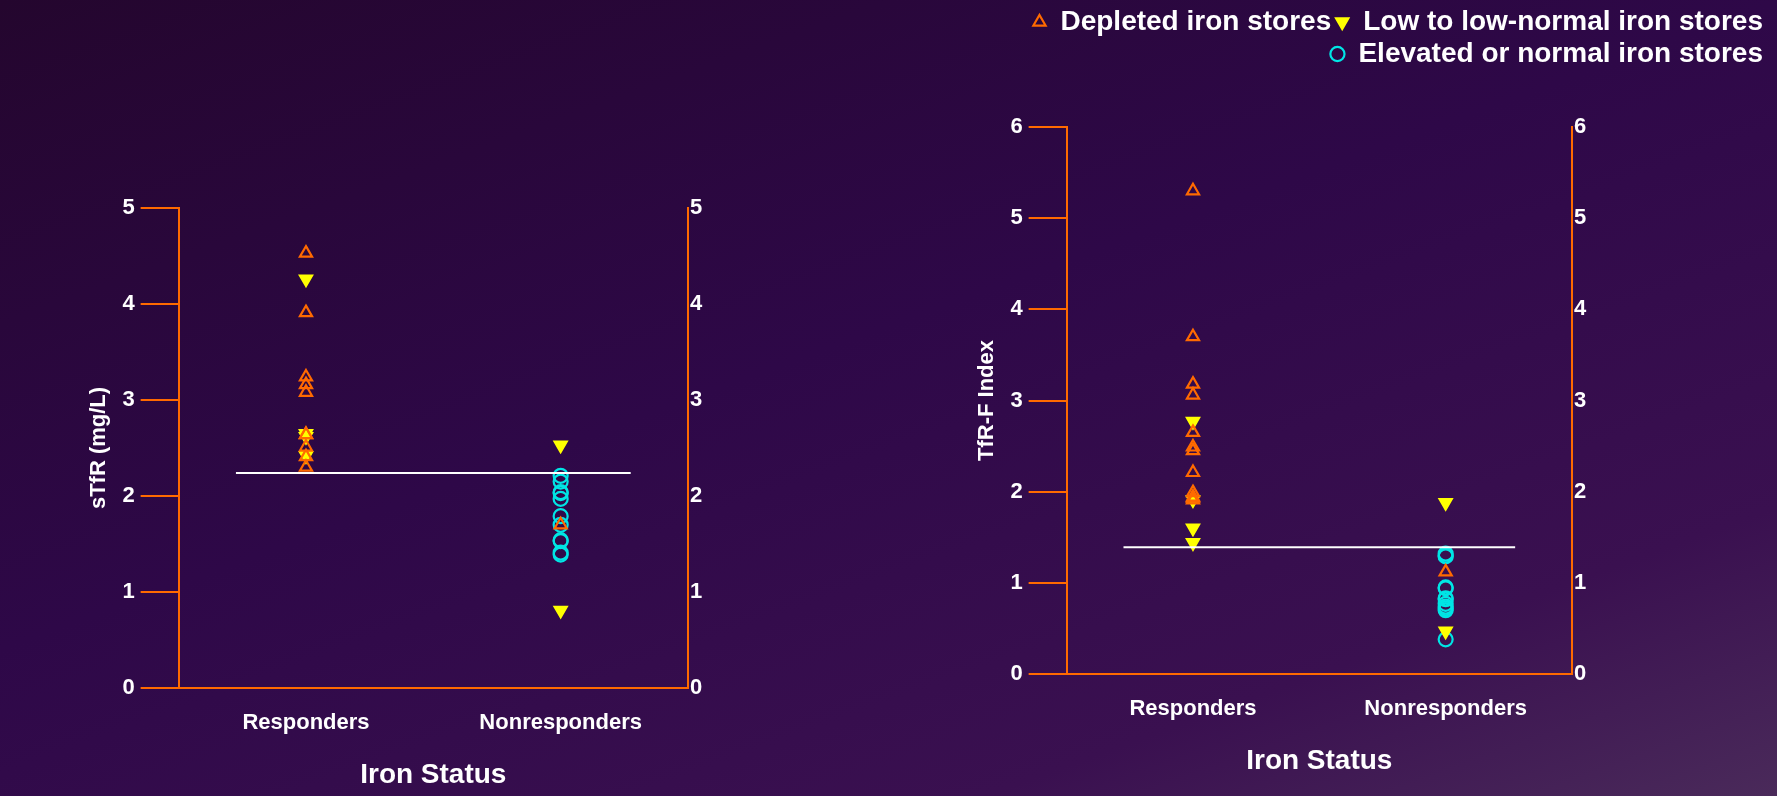 This screenshot has width=1777, height=796. Describe the element at coordinates (1196, 20) in the screenshot. I see `legend-label: Depleted iron stores` at that location.